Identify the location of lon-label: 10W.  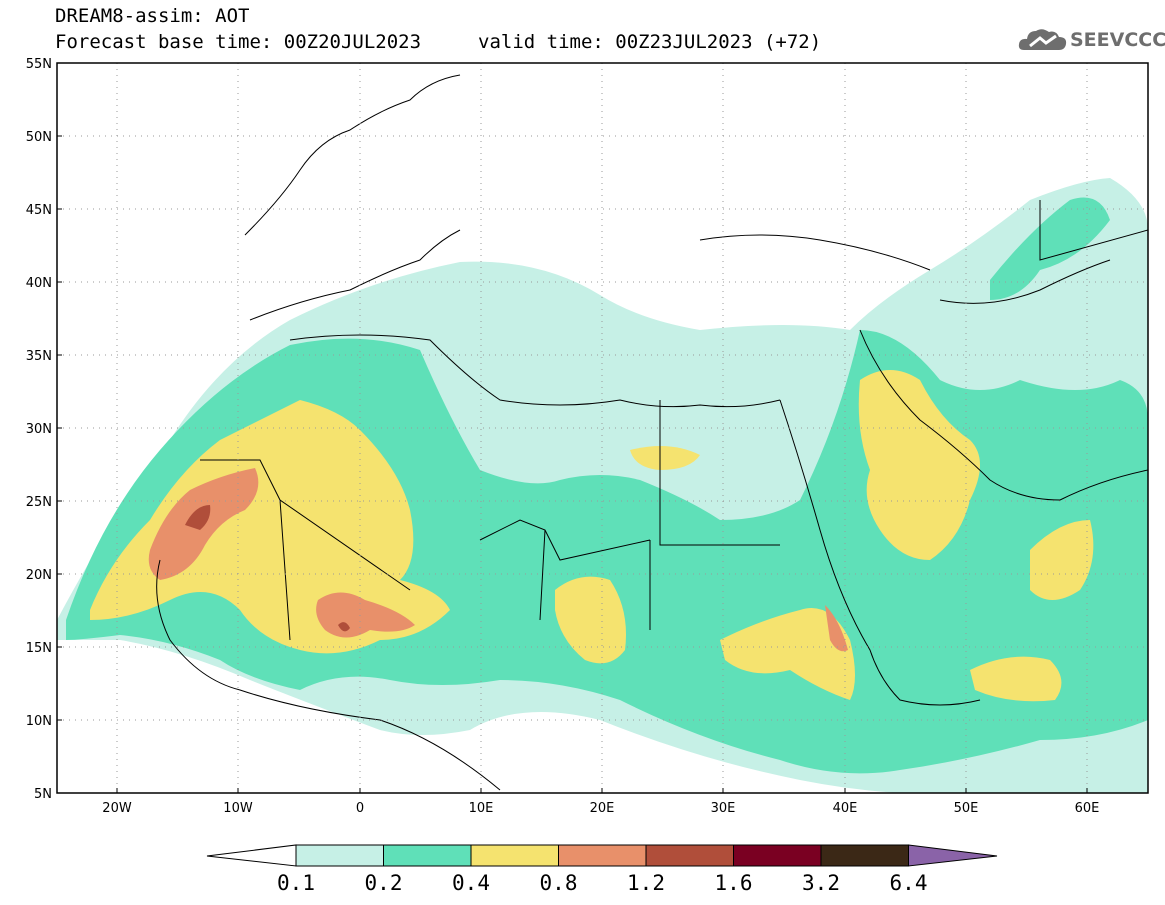
(238, 808).